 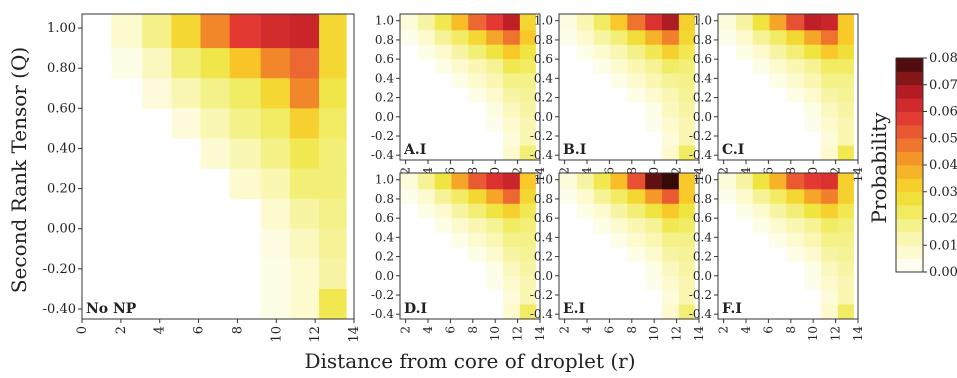 What do you see at coordinates (414, 150) in the screenshot?
I see `panel-label: A.I` at bounding box center [414, 150].